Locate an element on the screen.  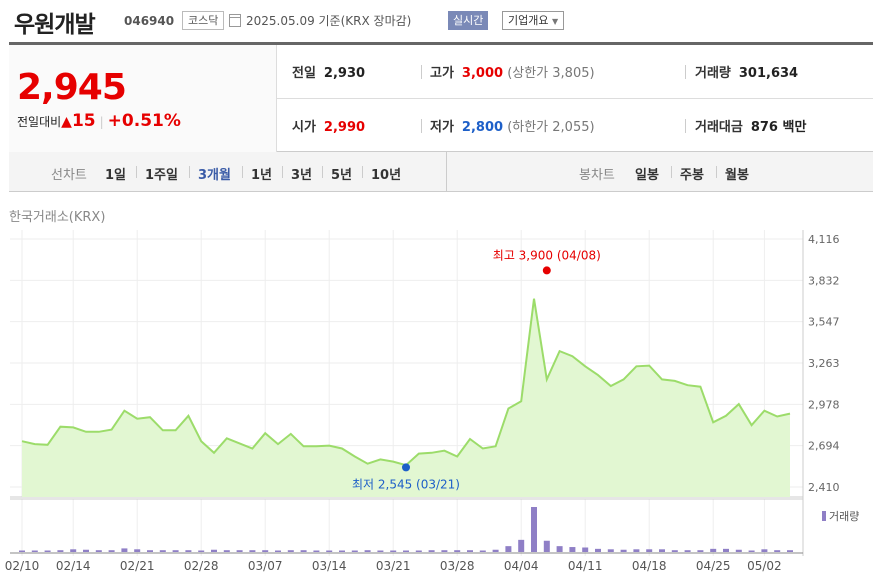
x-tick-label: 05/02 is located at coordinates (764, 566).